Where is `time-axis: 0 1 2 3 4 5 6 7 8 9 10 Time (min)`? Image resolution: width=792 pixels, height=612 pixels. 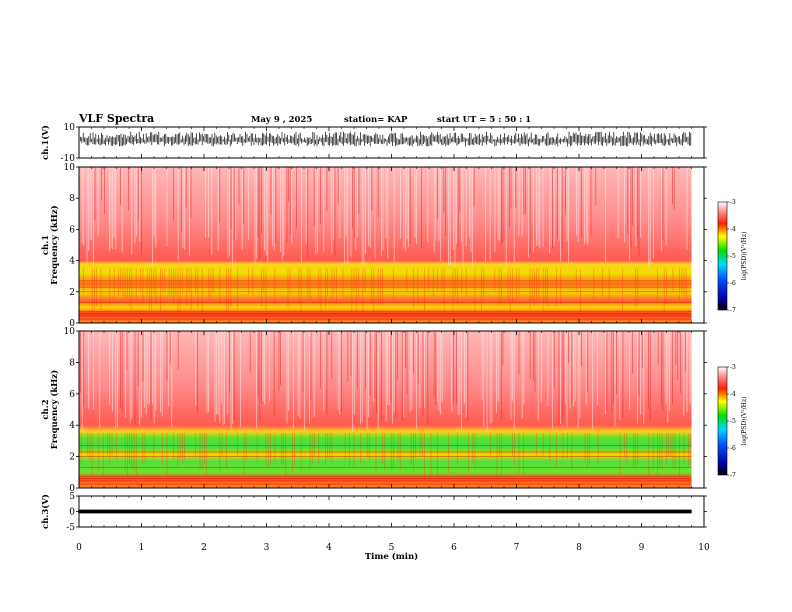 time-axis: 0 1 2 3 4 5 6 7 8 9 10 Time (min) is located at coordinates (393, 552).